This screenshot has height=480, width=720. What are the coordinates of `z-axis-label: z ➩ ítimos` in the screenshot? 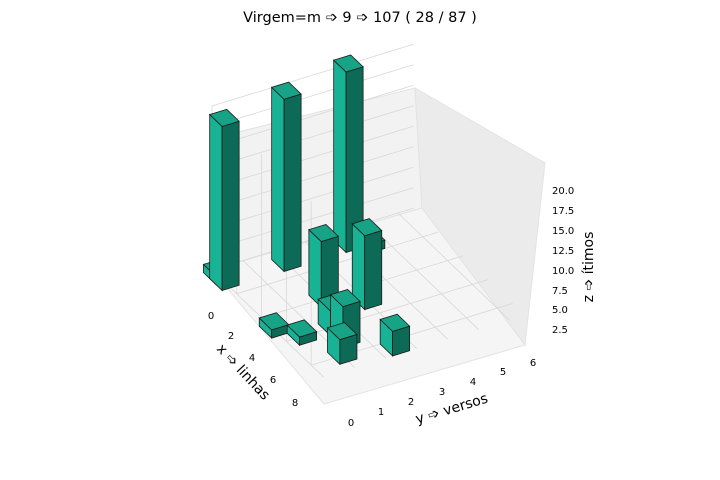 It's located at (589, 267).